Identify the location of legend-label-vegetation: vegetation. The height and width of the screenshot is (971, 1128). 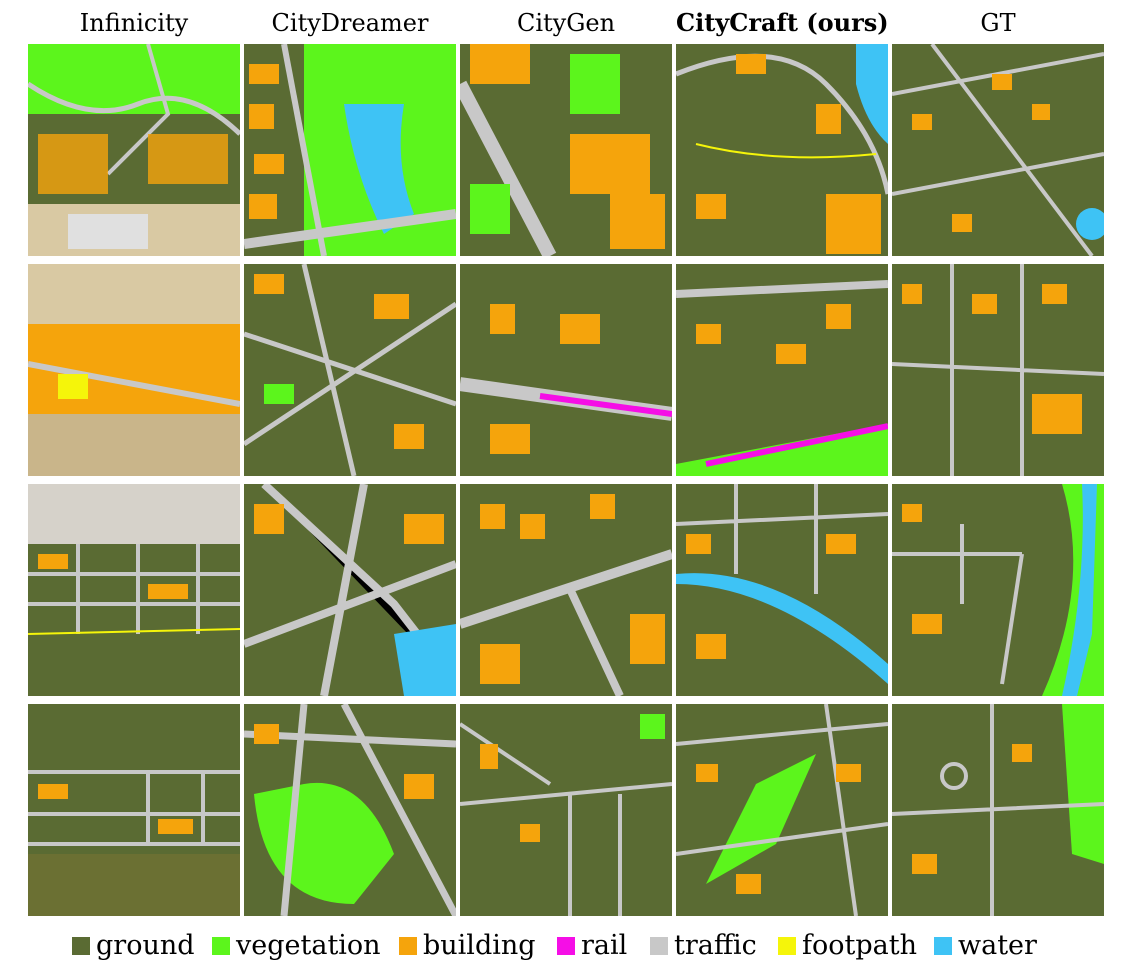
(308, 945).